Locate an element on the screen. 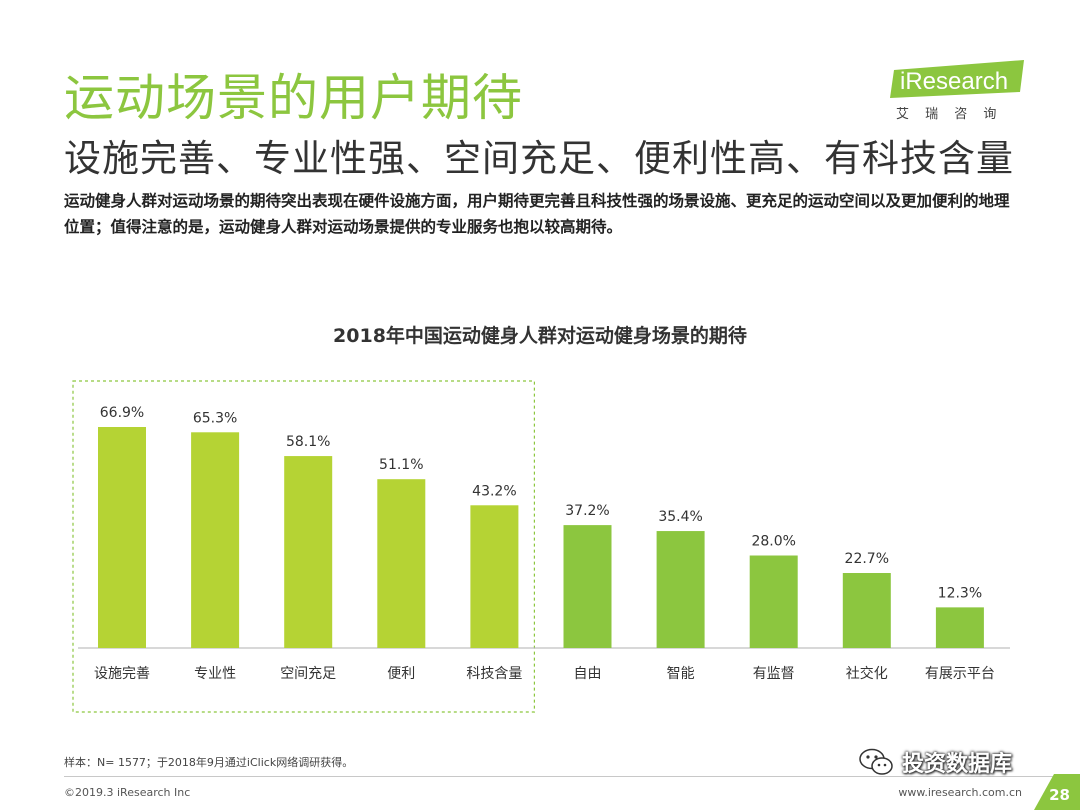 This screenshot has height=810, width=1080. category-label-3: 空间充足 is located at coordinates (308, 674).